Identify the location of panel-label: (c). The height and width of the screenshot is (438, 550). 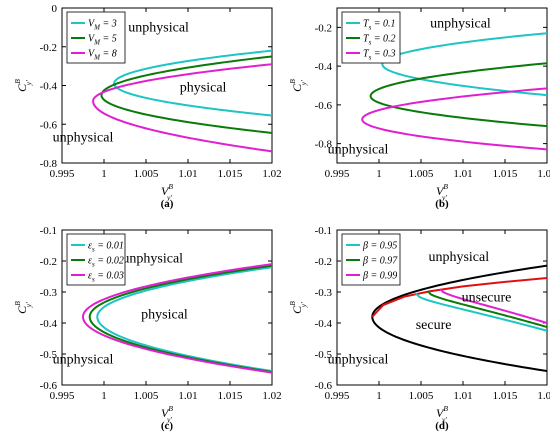
(167, 426).